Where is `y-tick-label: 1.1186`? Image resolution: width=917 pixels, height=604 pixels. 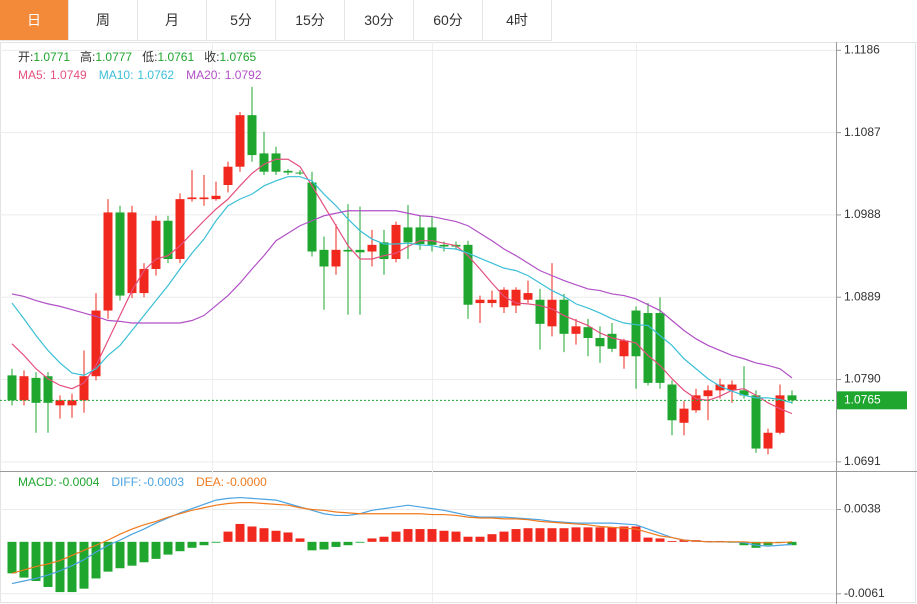 y-tick-label: 1.1186 is located at coordinates (862, 49).